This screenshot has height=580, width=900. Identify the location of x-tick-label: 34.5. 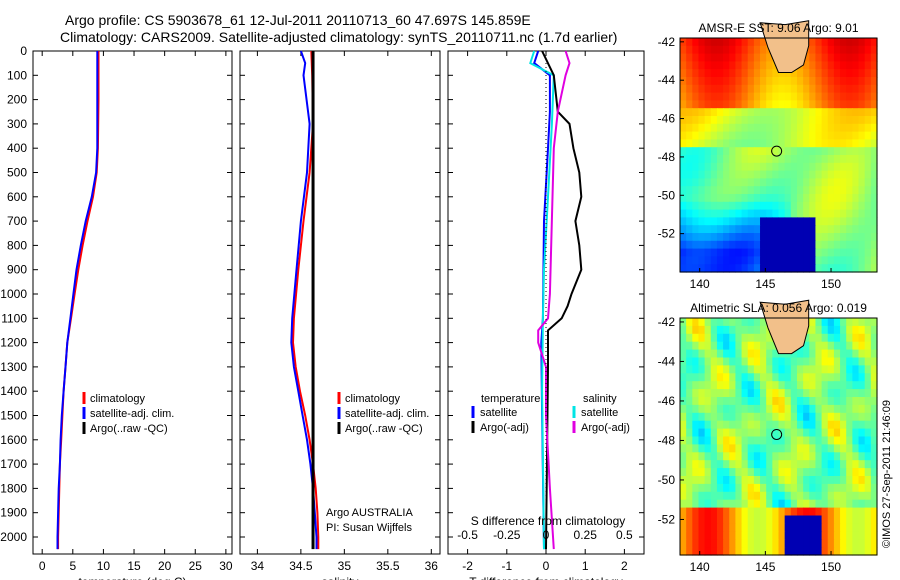
(301, 566).